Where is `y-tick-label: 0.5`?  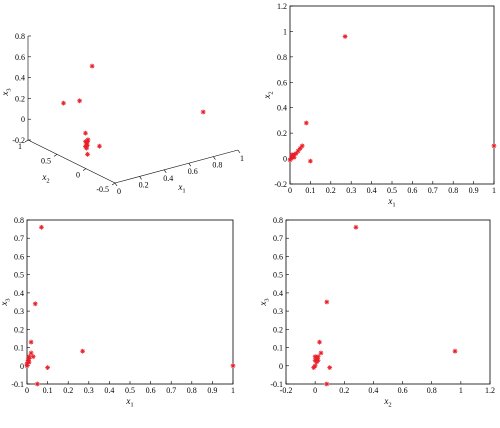
y-tick-label: 0.5 is located at coordinates (19, 275).